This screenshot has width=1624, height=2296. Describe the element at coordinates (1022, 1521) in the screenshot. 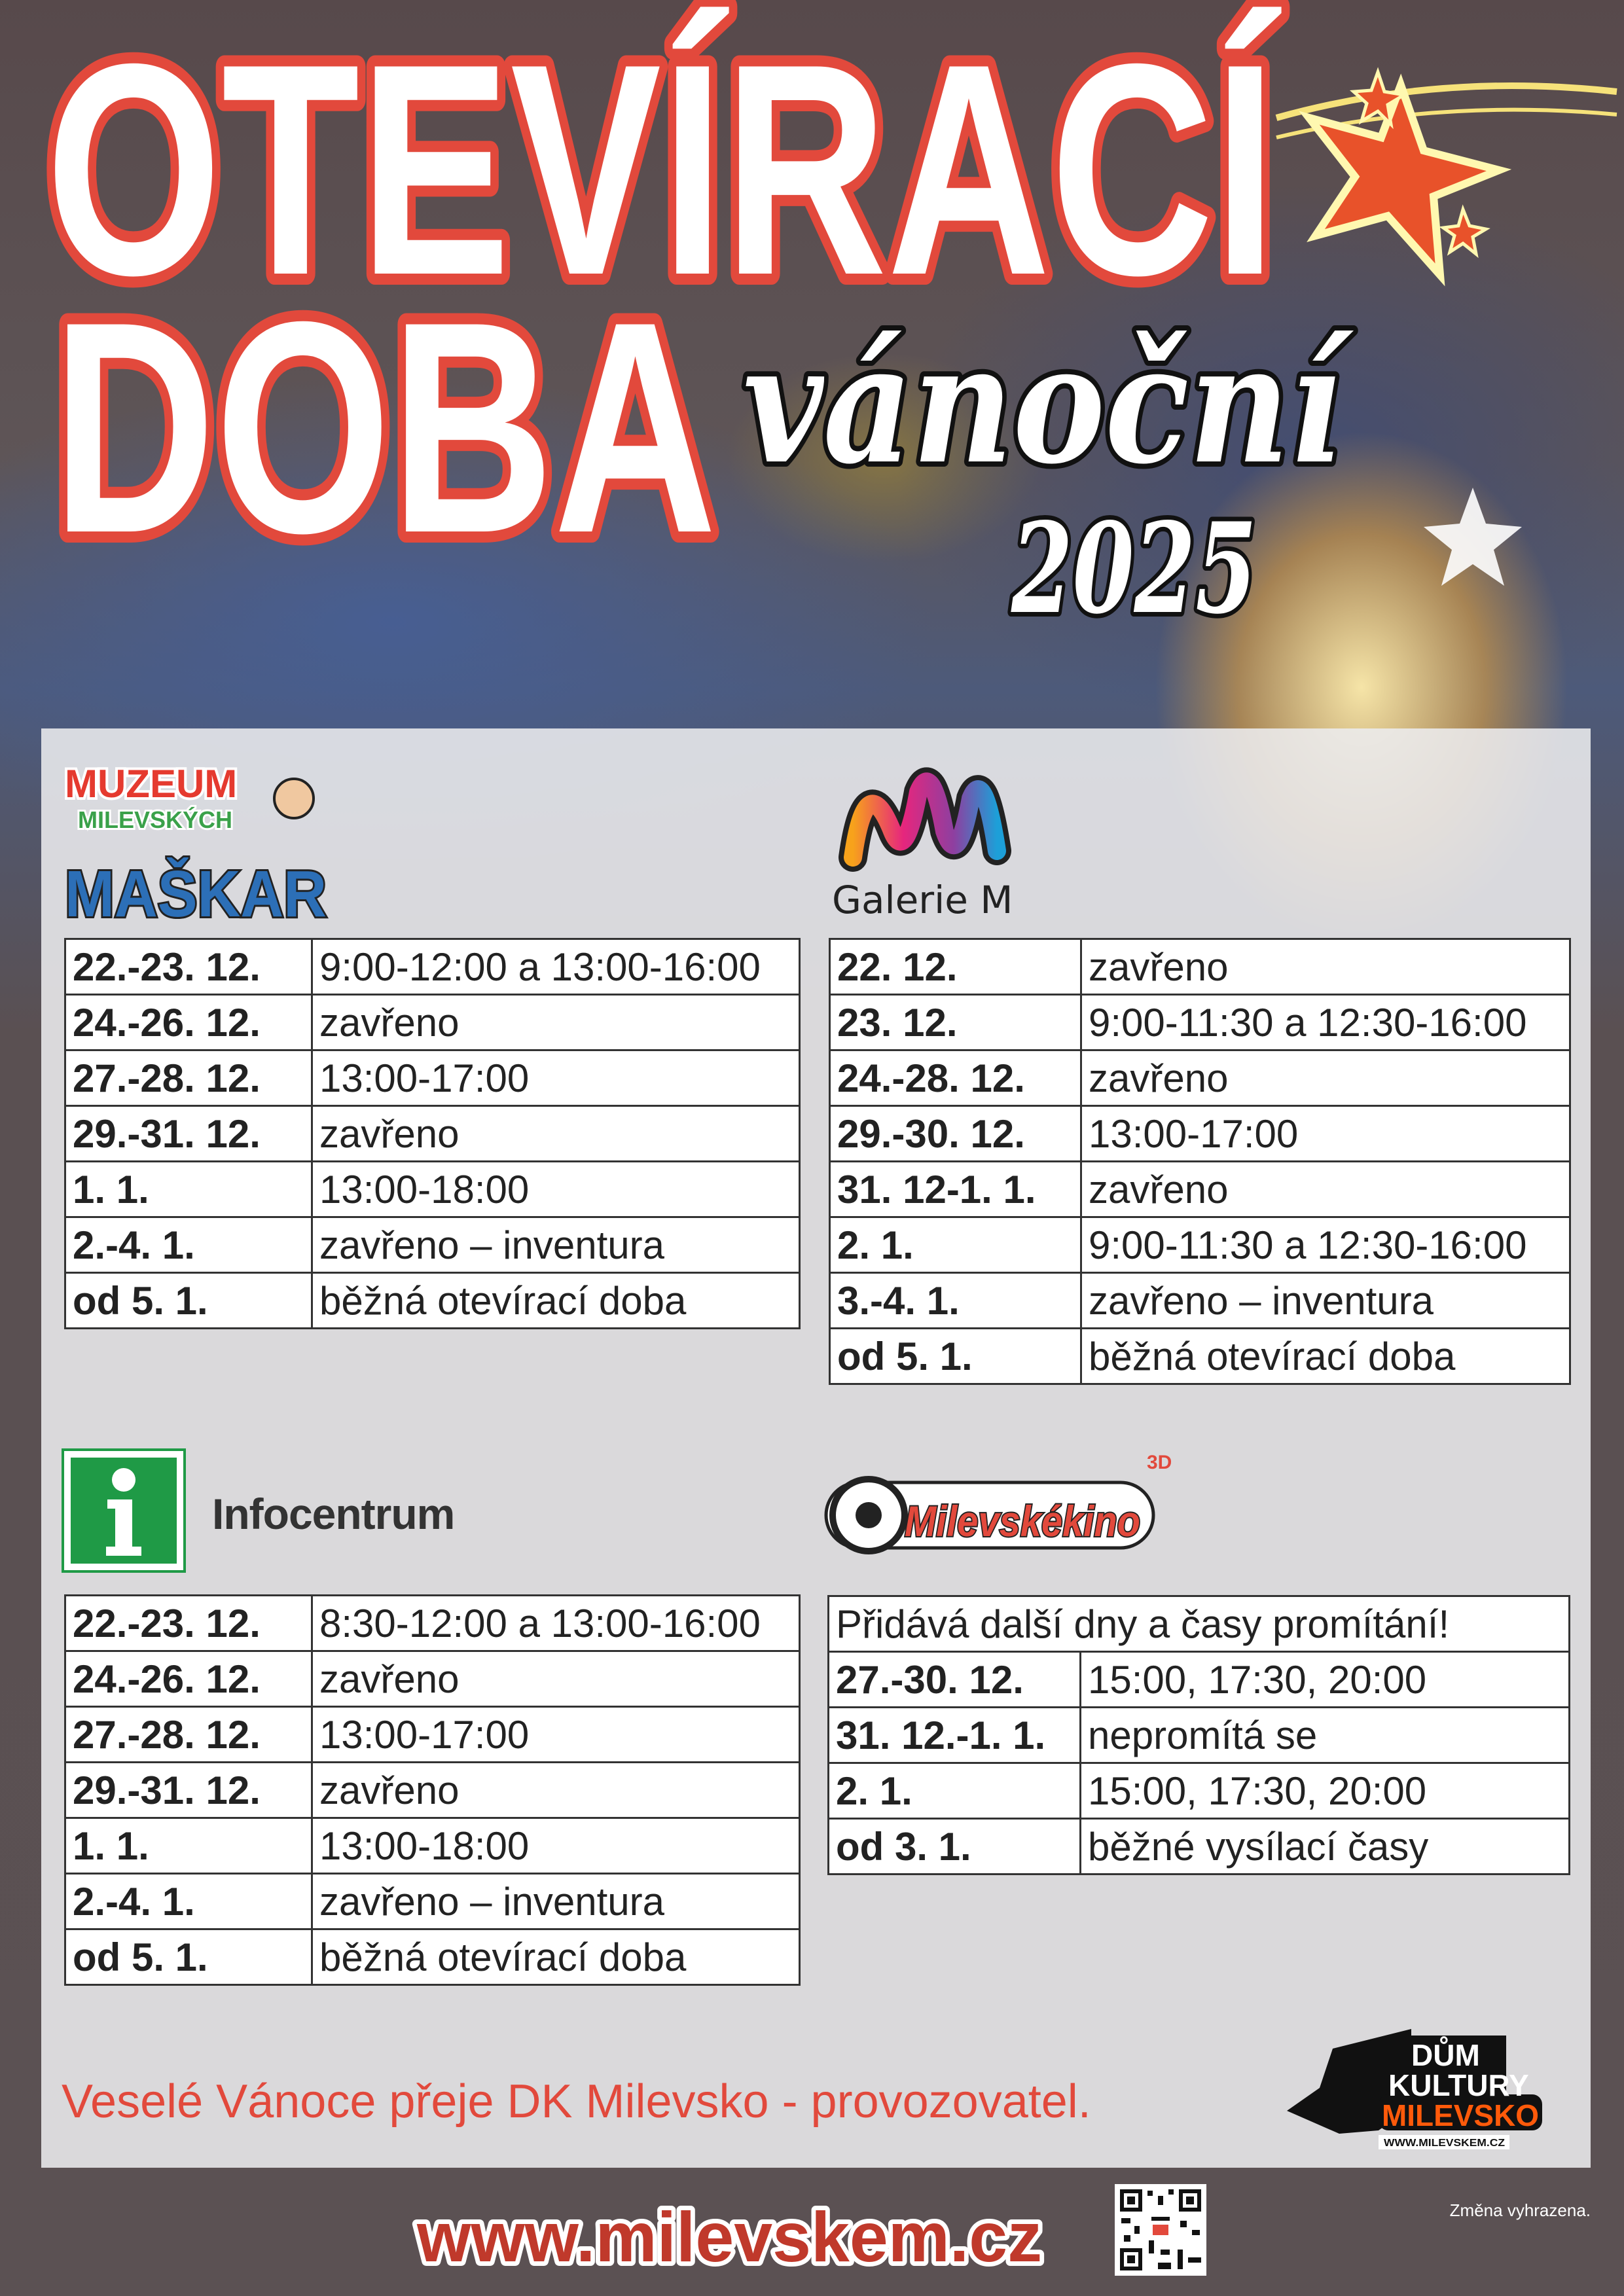

I see `svg-text: Milevskékino` at that location.